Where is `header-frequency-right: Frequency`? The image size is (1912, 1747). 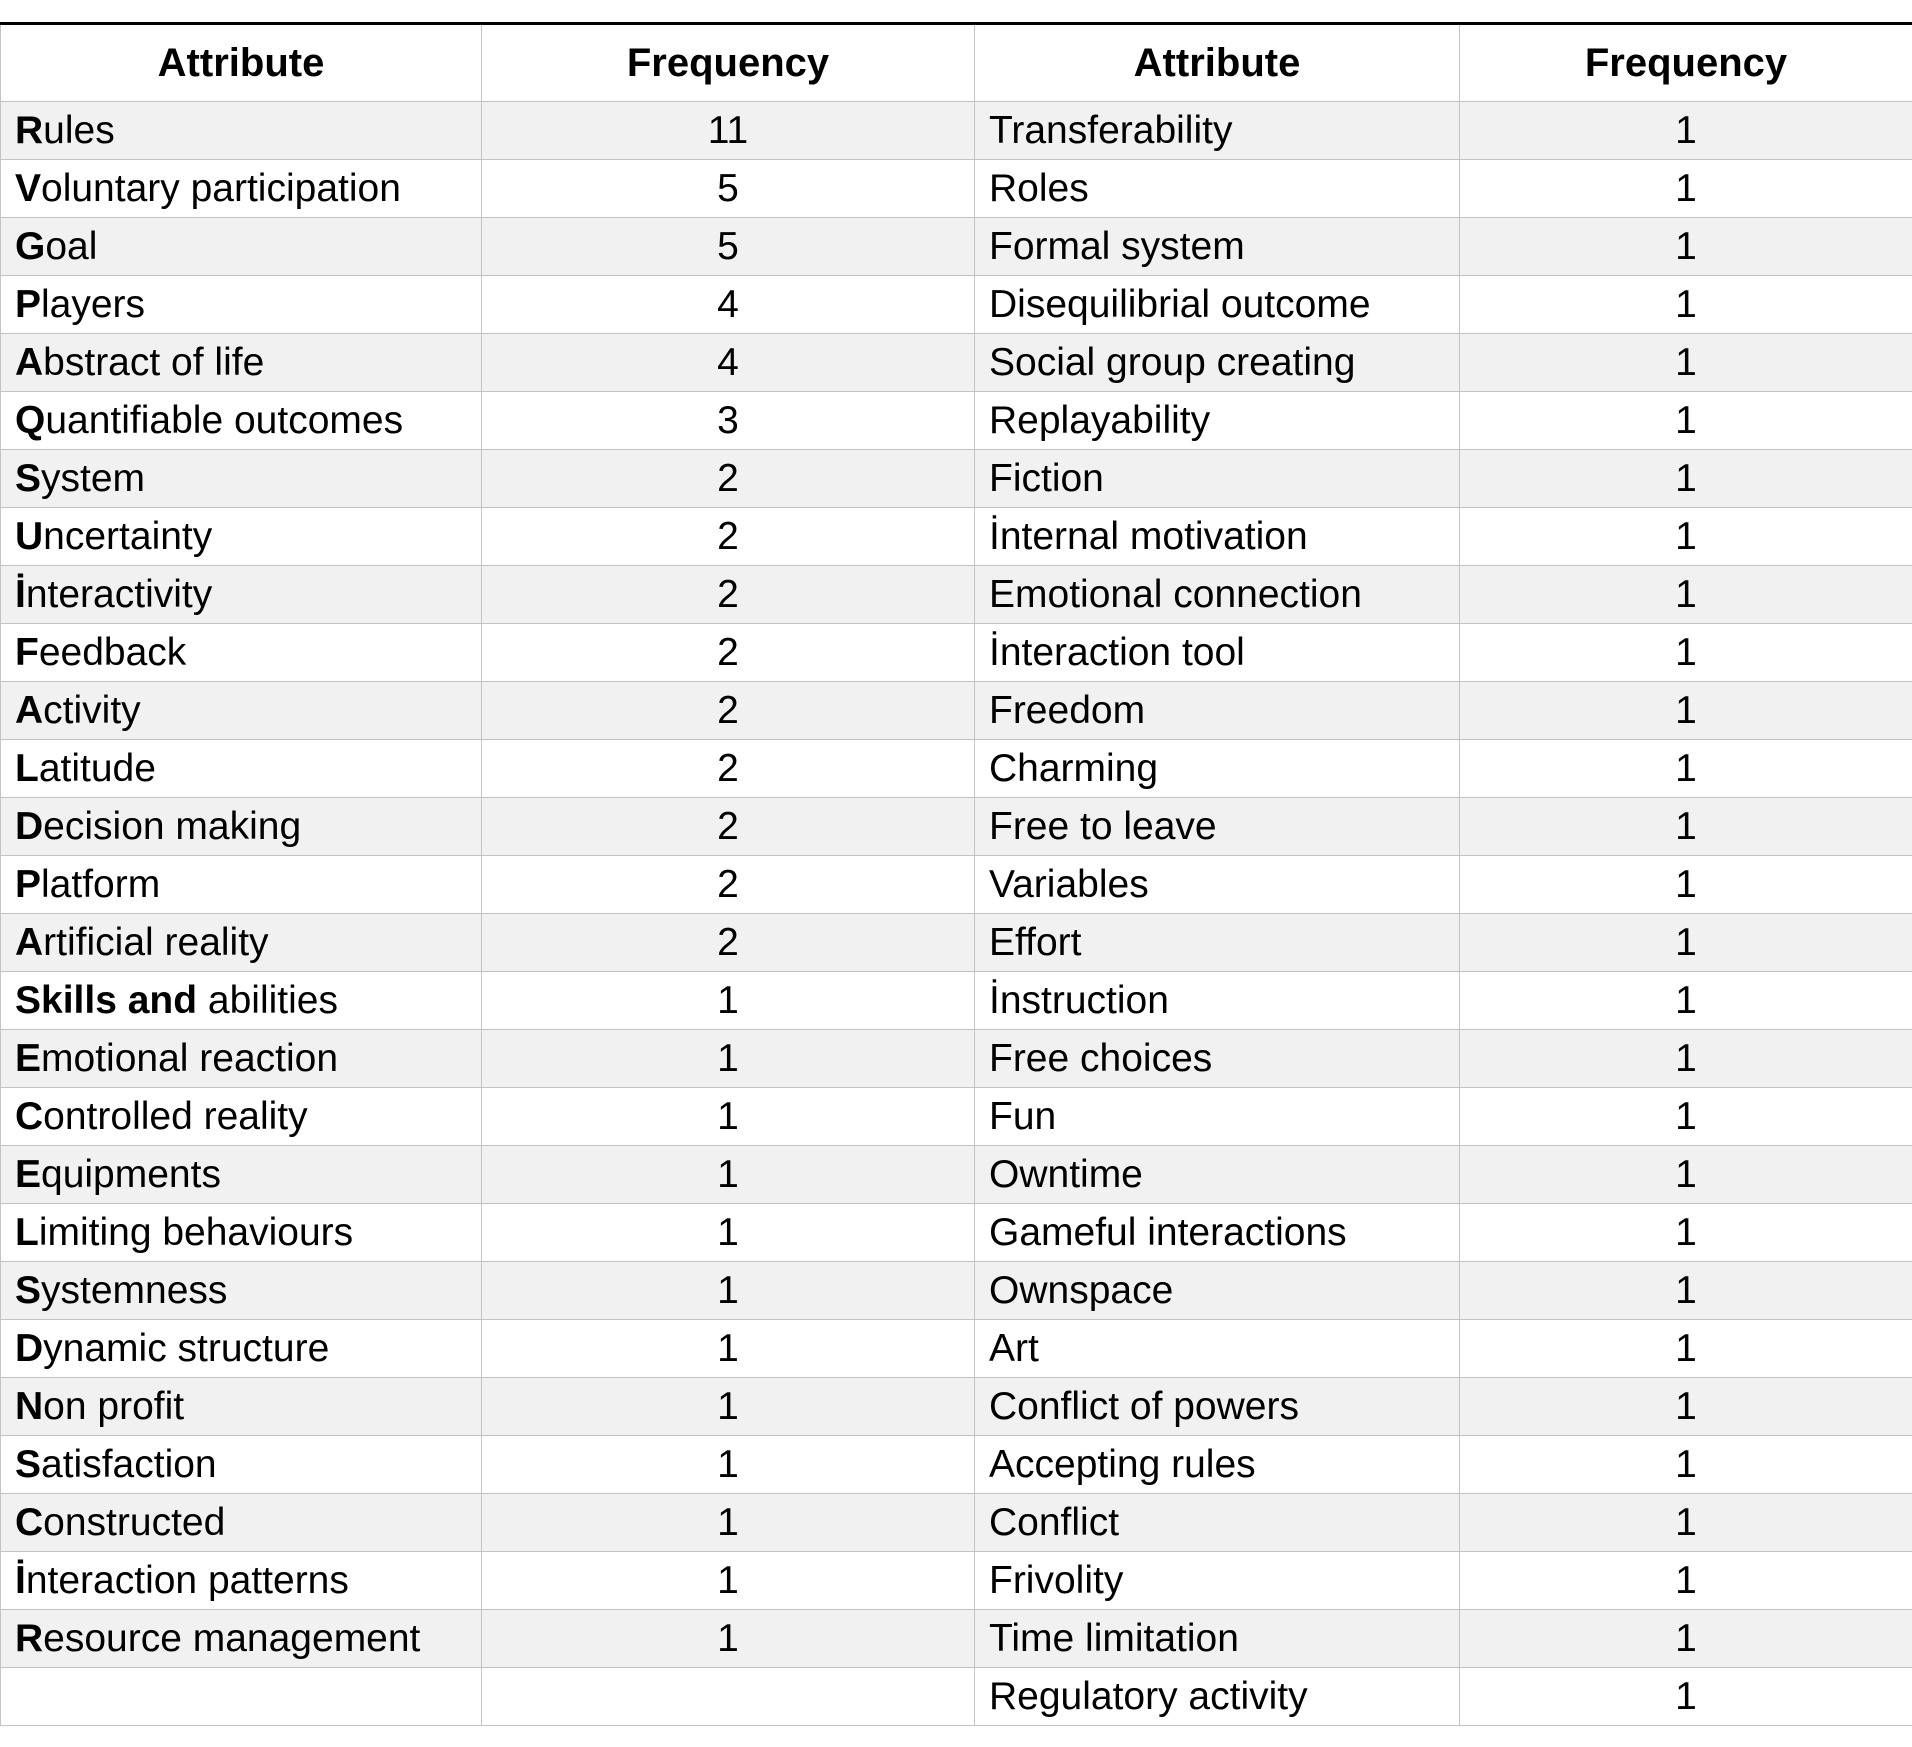
header-frequency-right: Frequency is located at coordinates (1685, 62).